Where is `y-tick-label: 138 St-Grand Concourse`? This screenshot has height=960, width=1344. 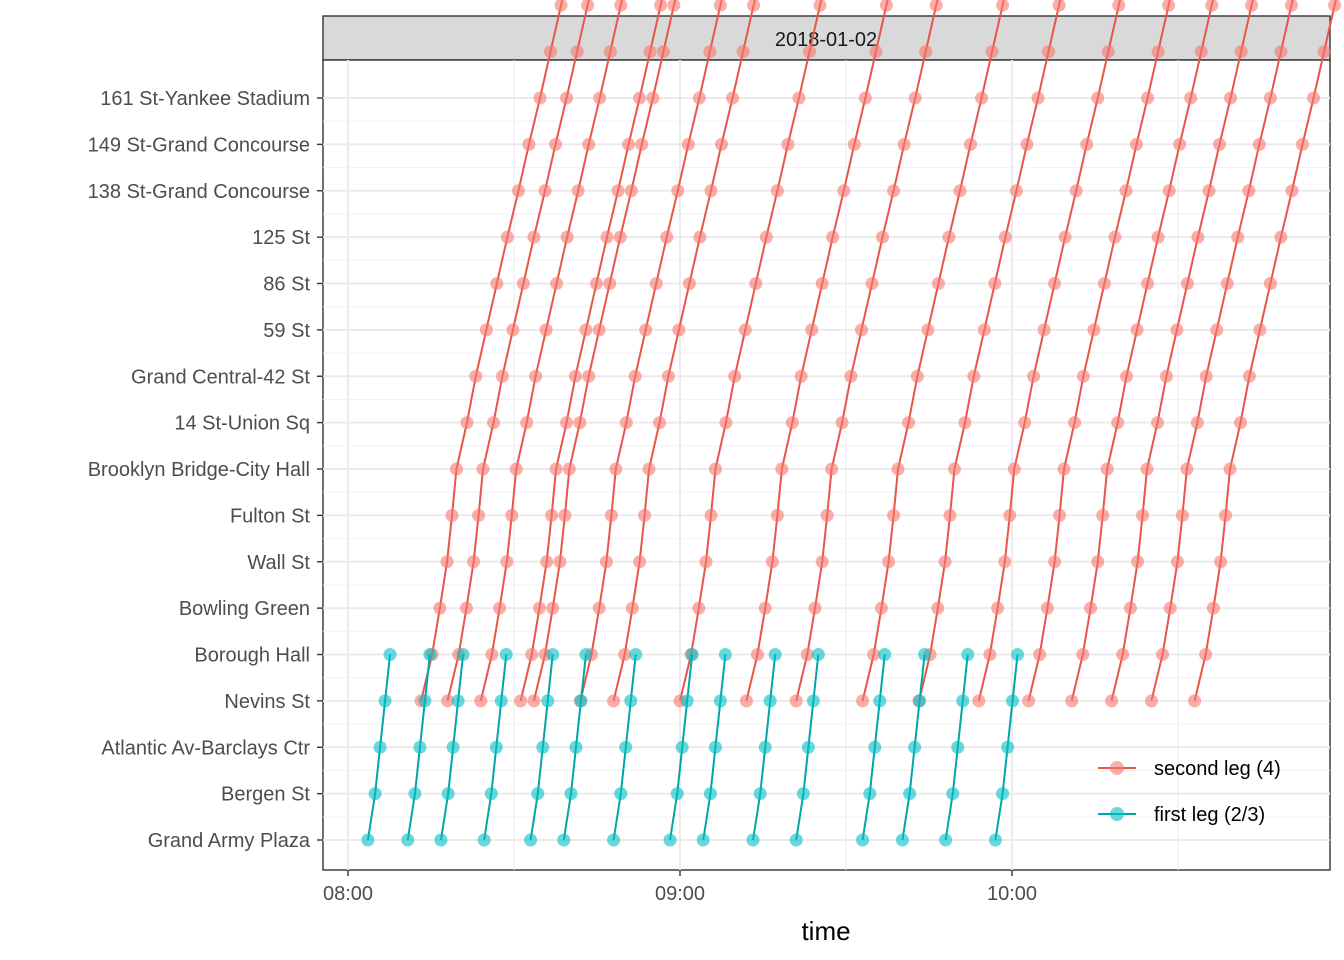 y-tick-label: 138 St-Grand Concourse is located at coordinates (199, 192).